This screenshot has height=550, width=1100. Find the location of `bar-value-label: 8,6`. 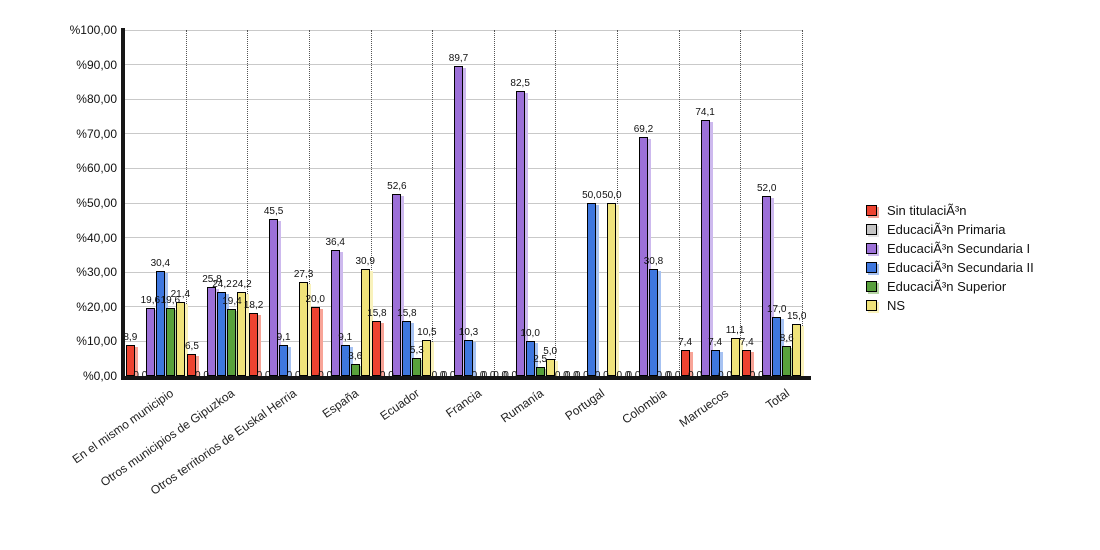

bar-value-label: 8,6 is located at coordinates (786, 339).